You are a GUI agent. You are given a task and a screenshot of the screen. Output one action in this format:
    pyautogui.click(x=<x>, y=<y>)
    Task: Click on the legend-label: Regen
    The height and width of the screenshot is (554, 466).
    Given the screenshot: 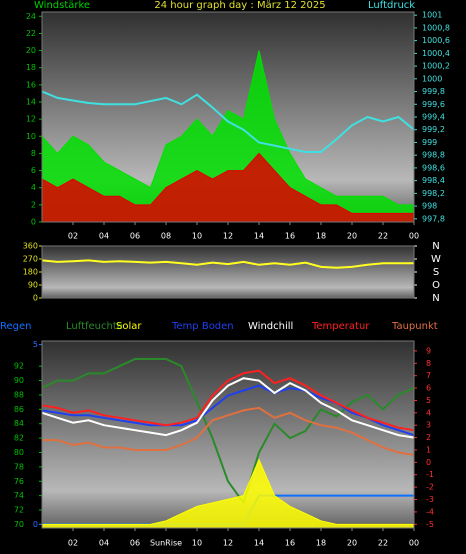 What is the action you would take?
    pyautogui.click(x=16, y=326)
    